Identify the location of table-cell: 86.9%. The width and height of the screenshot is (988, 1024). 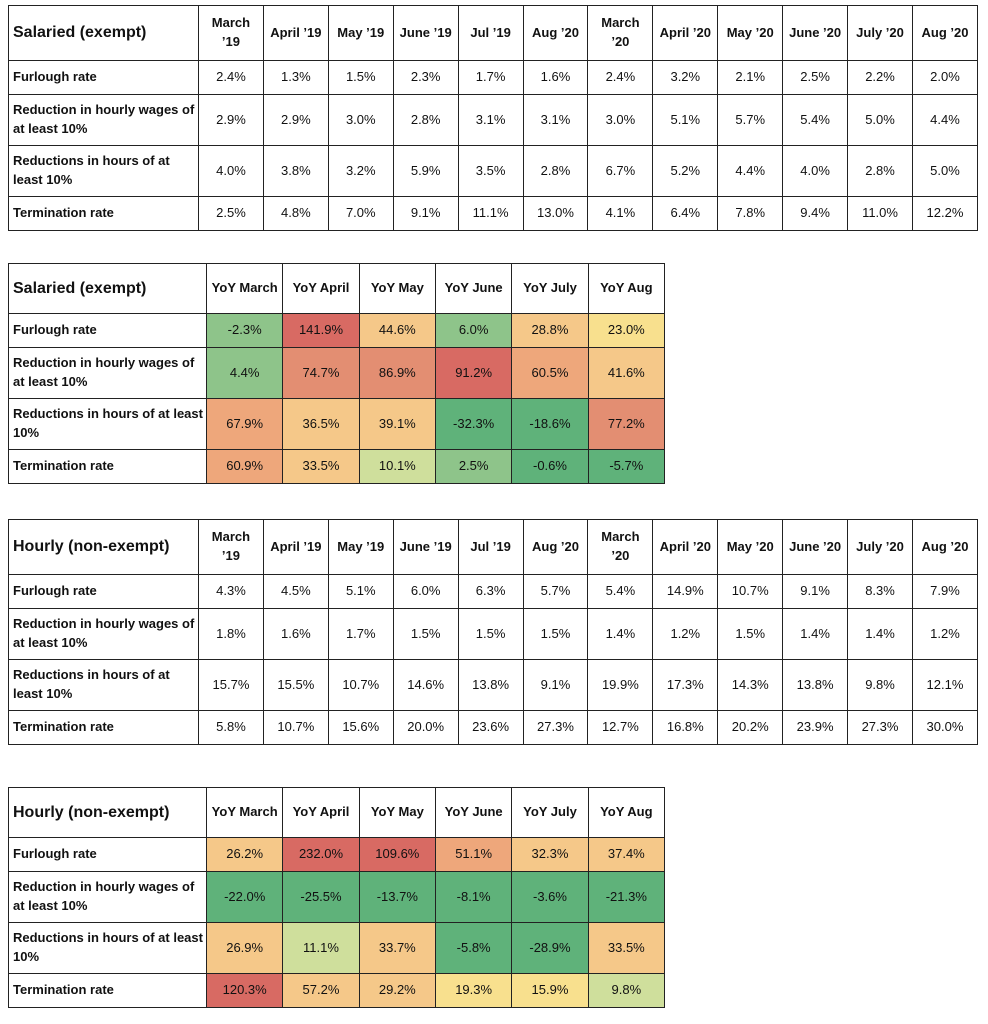
(397, 373).